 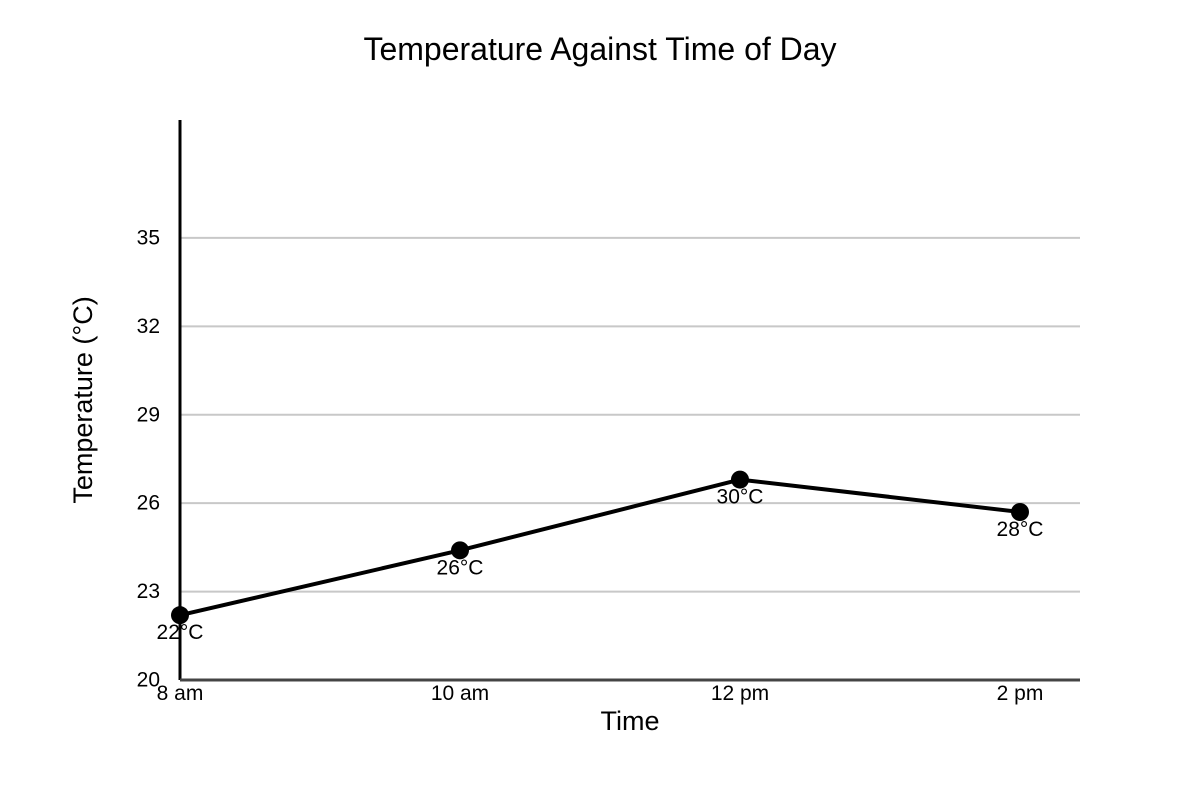 I want to click on temperature-series-line, so click(x=600, y=547).